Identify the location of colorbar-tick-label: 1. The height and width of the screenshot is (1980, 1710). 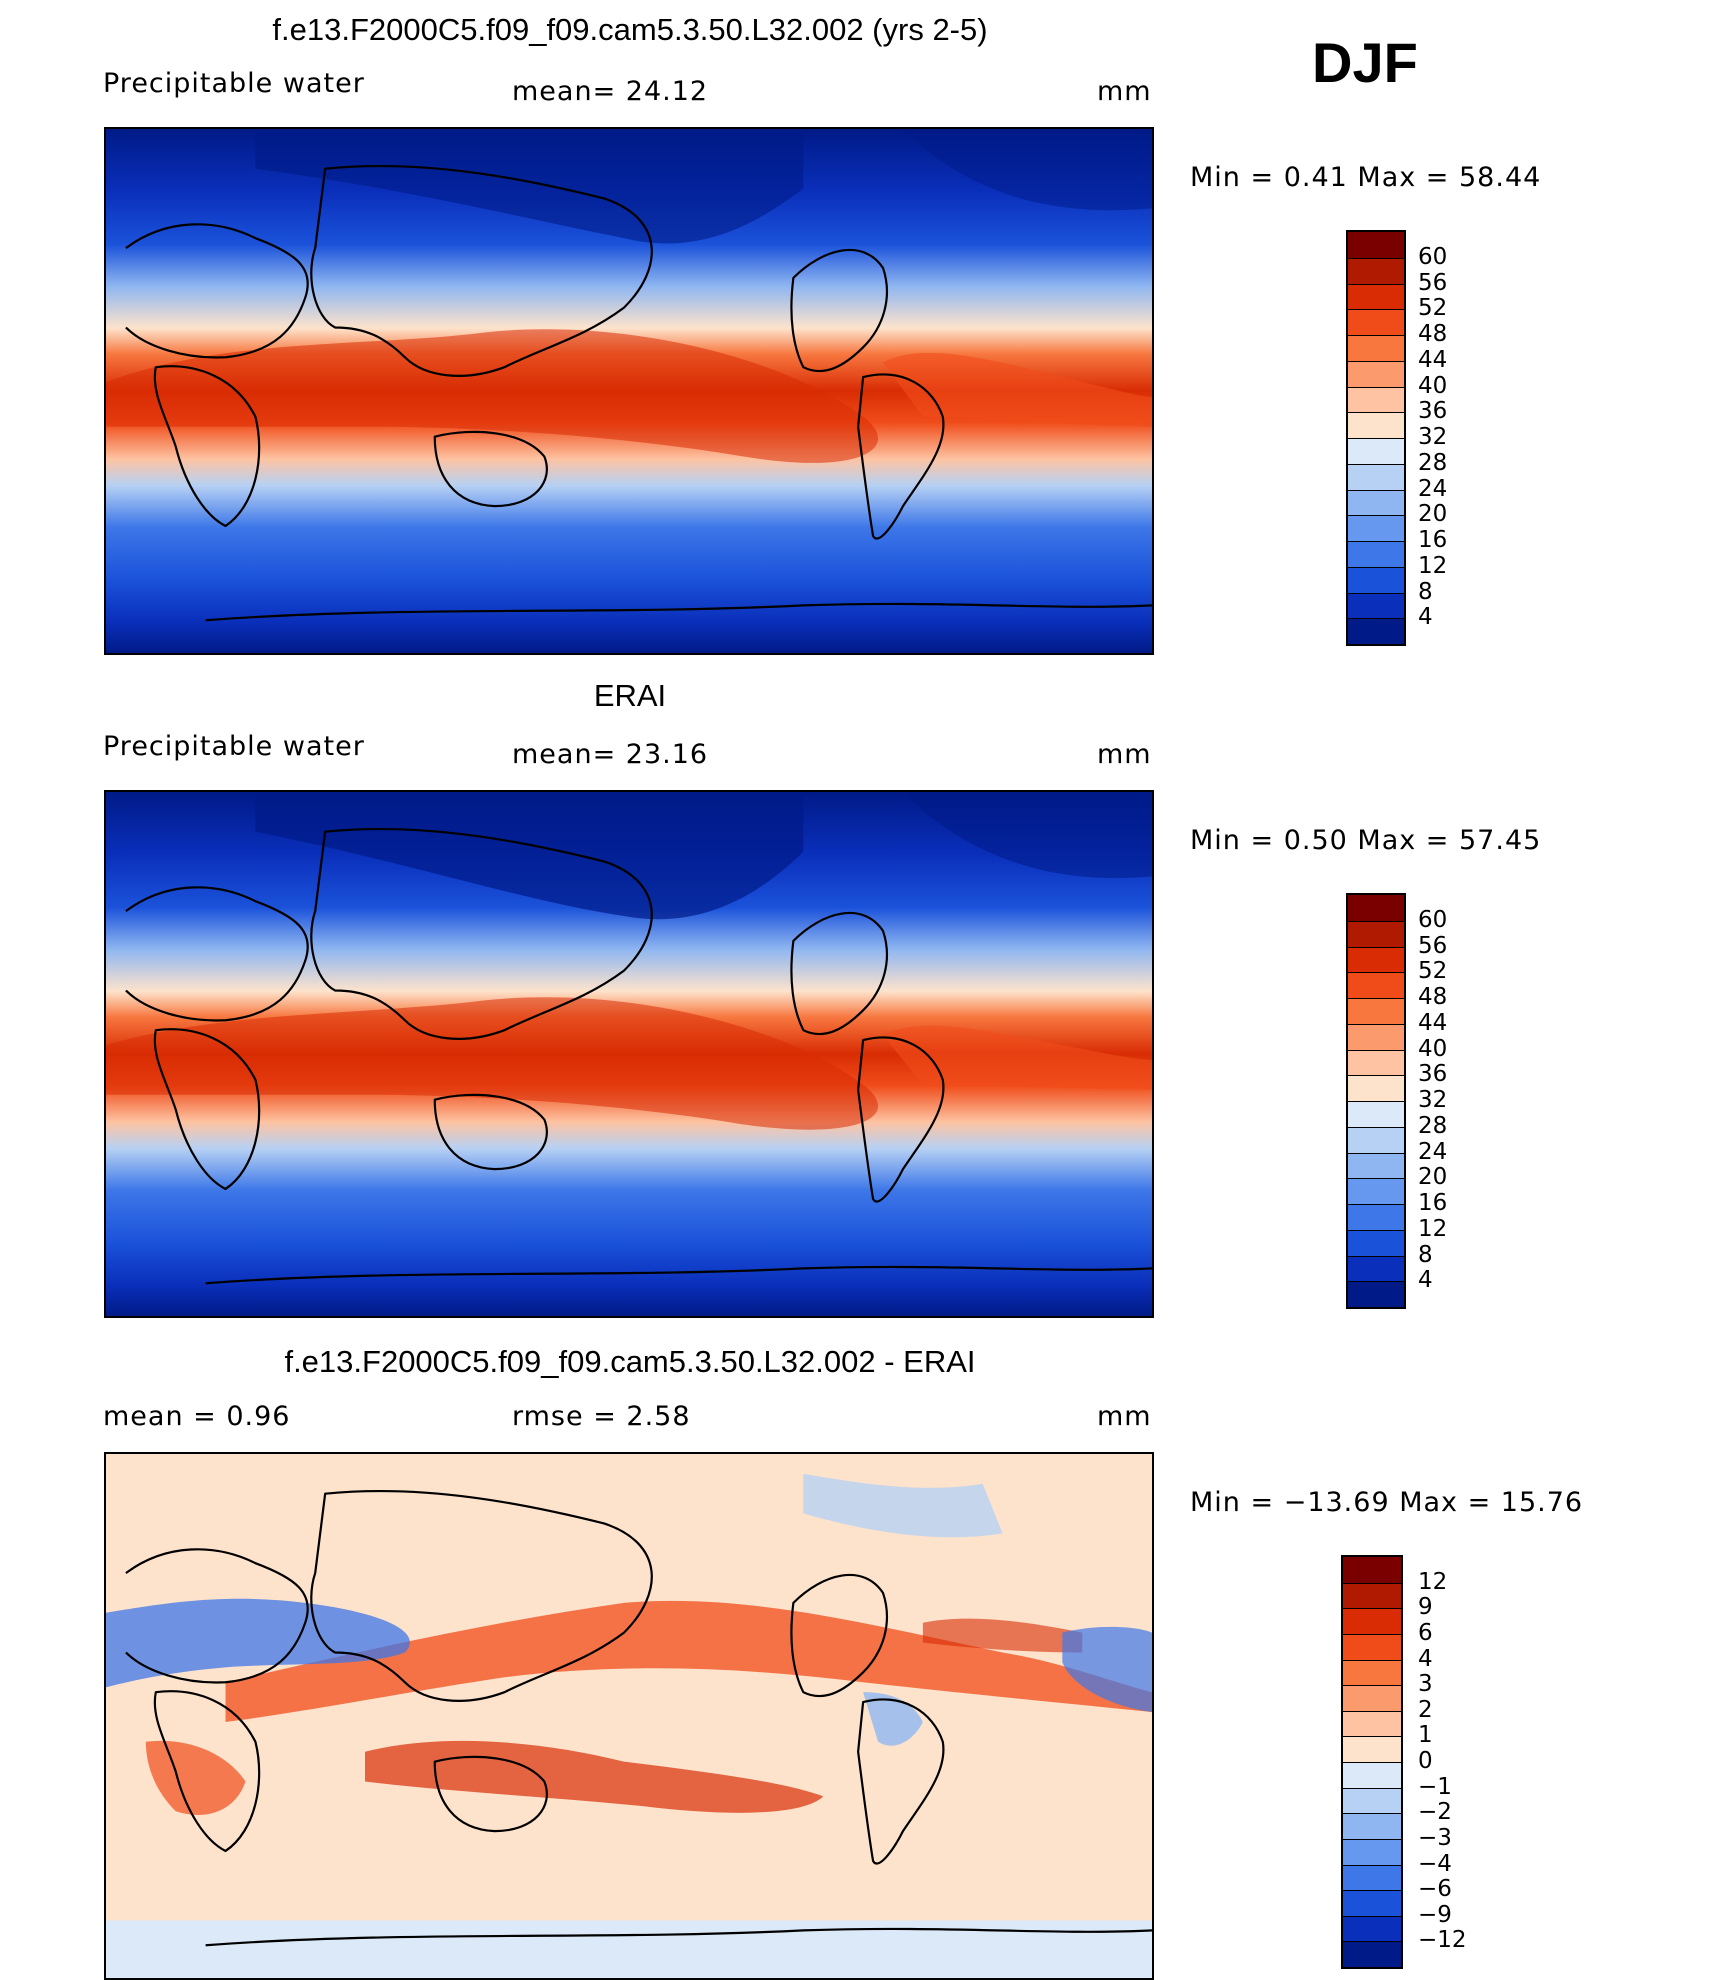
(1425, 1735).